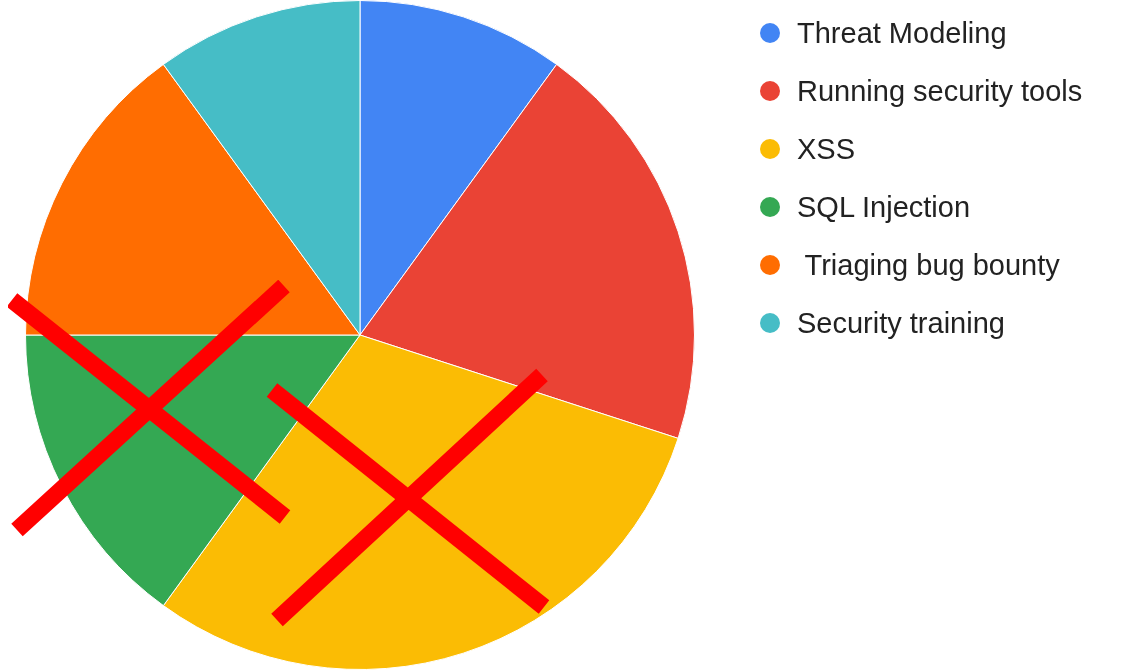 This screenshot has width=1122, height=670. Describe the element at coordinates (884, 207) in the screenshot. I see `legend-label: SQL Injection` at that location.